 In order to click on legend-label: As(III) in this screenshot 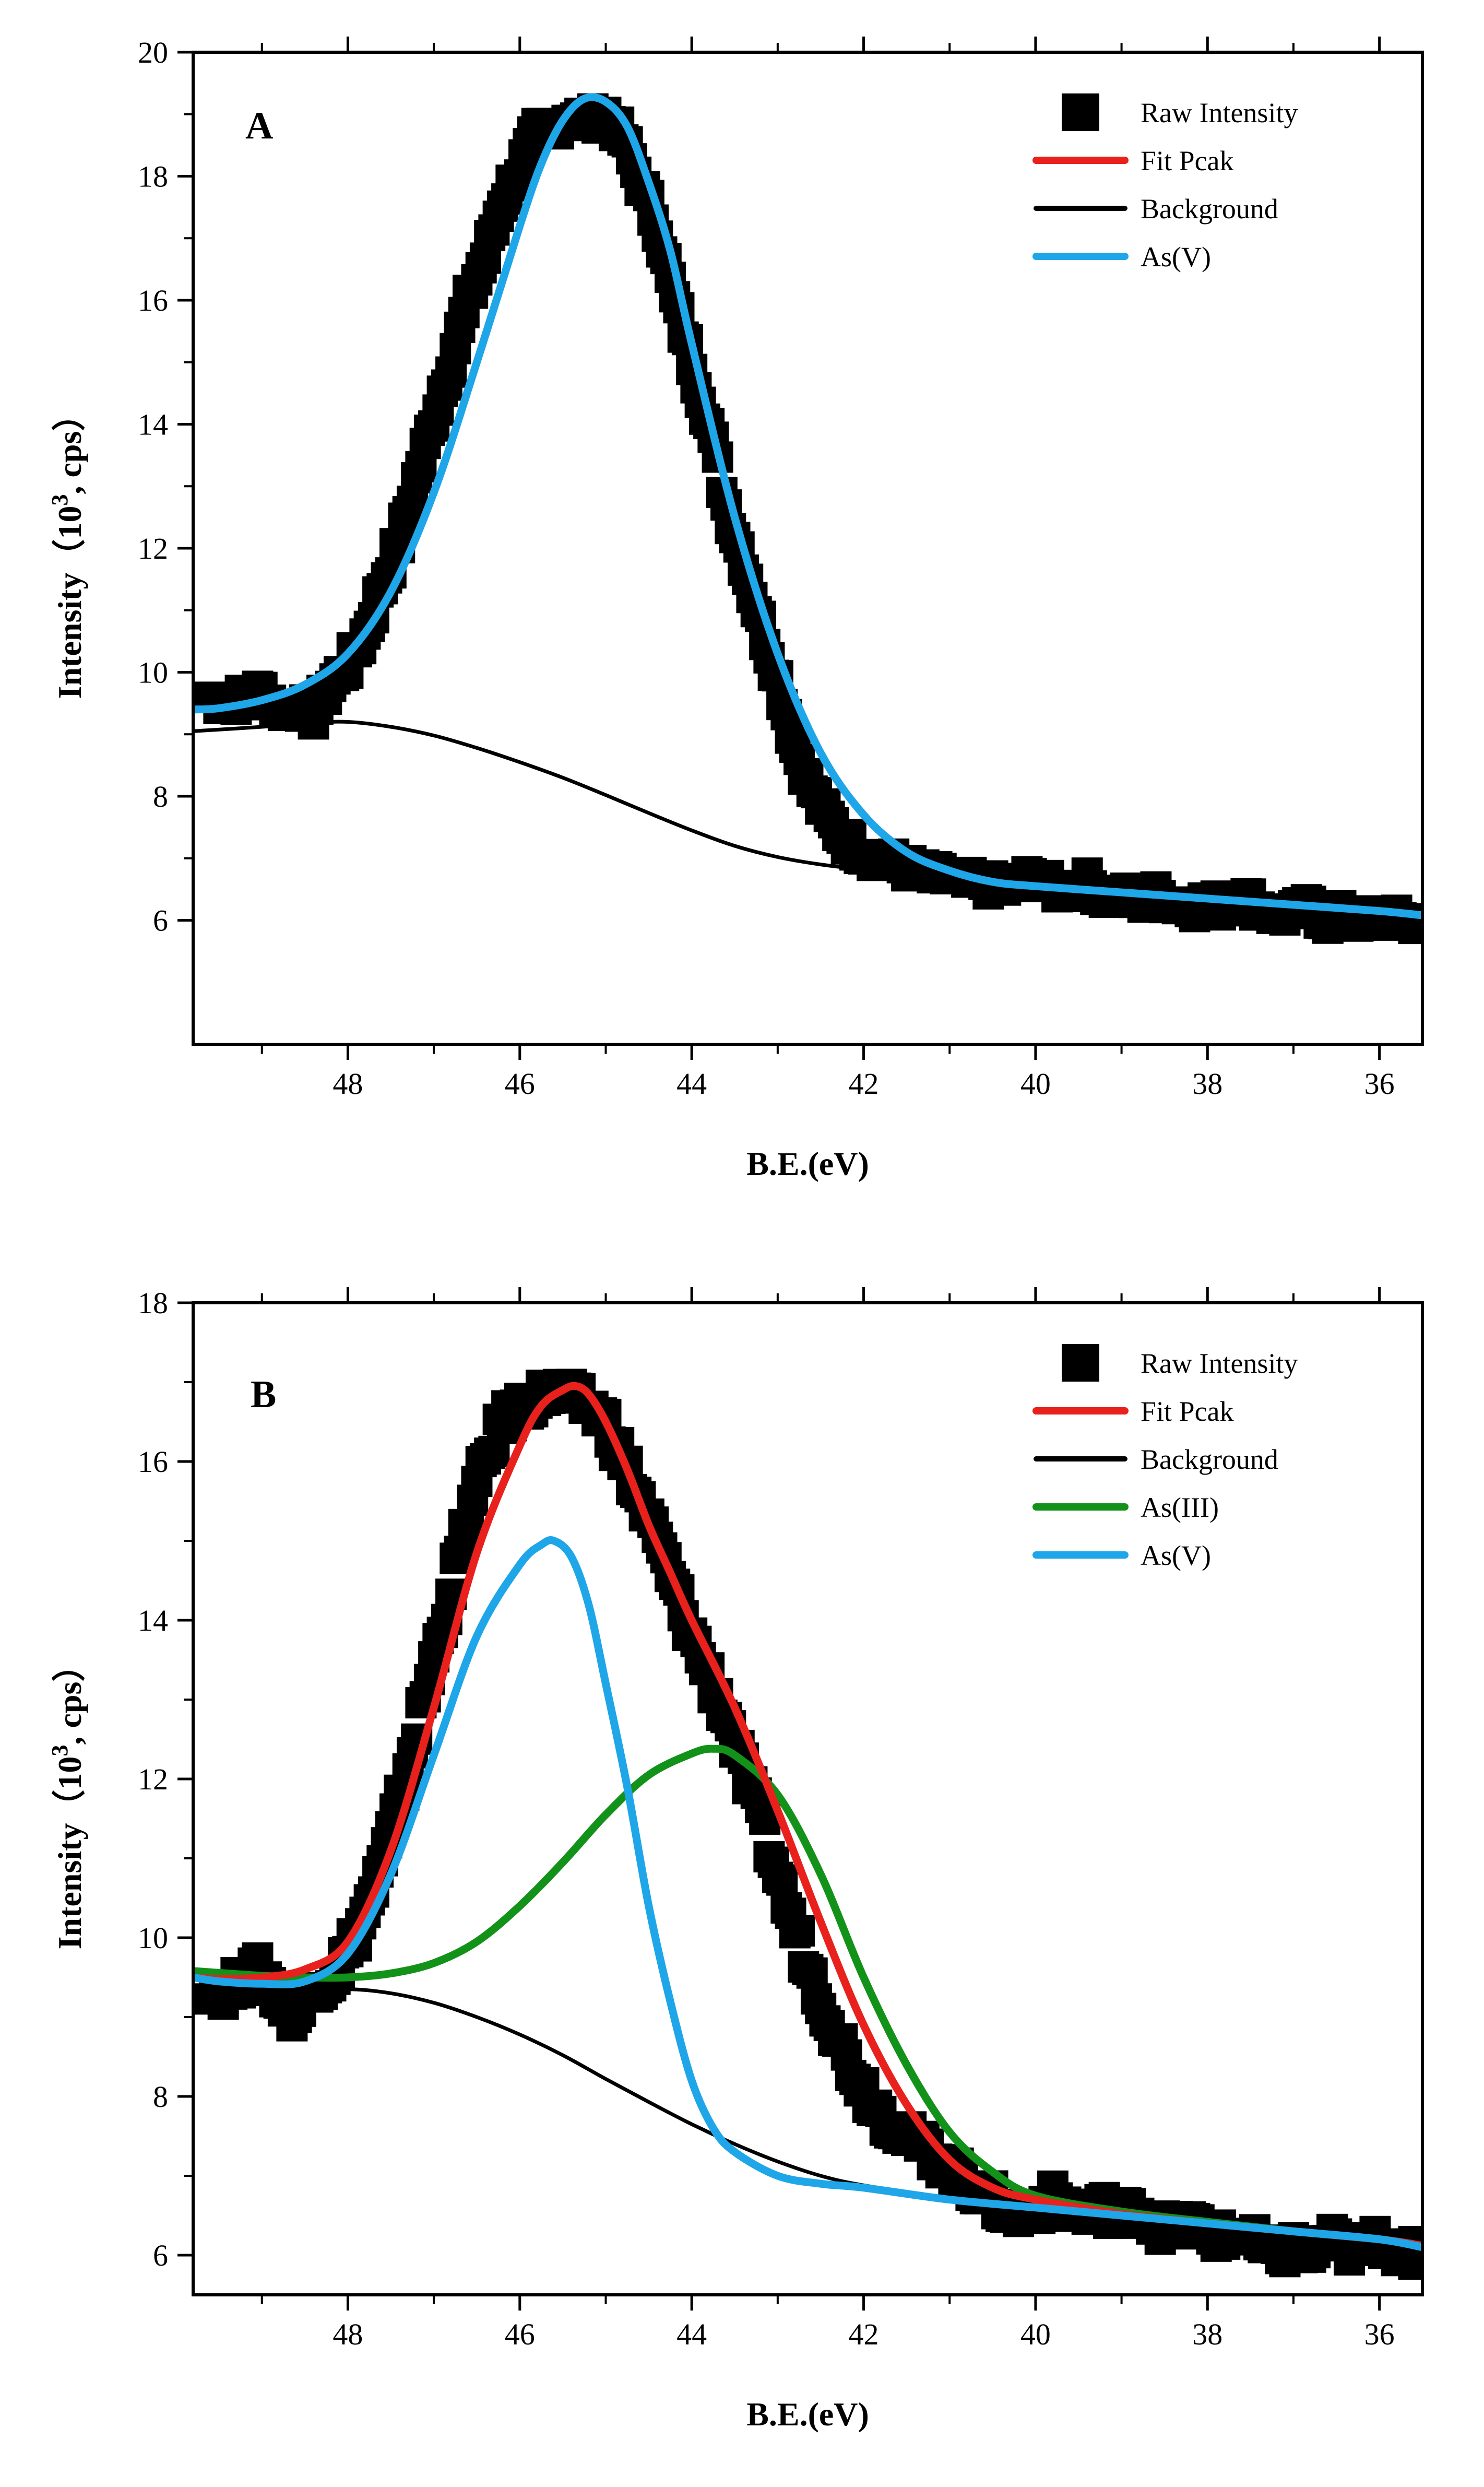, I will do `click(1180, 1507)`.